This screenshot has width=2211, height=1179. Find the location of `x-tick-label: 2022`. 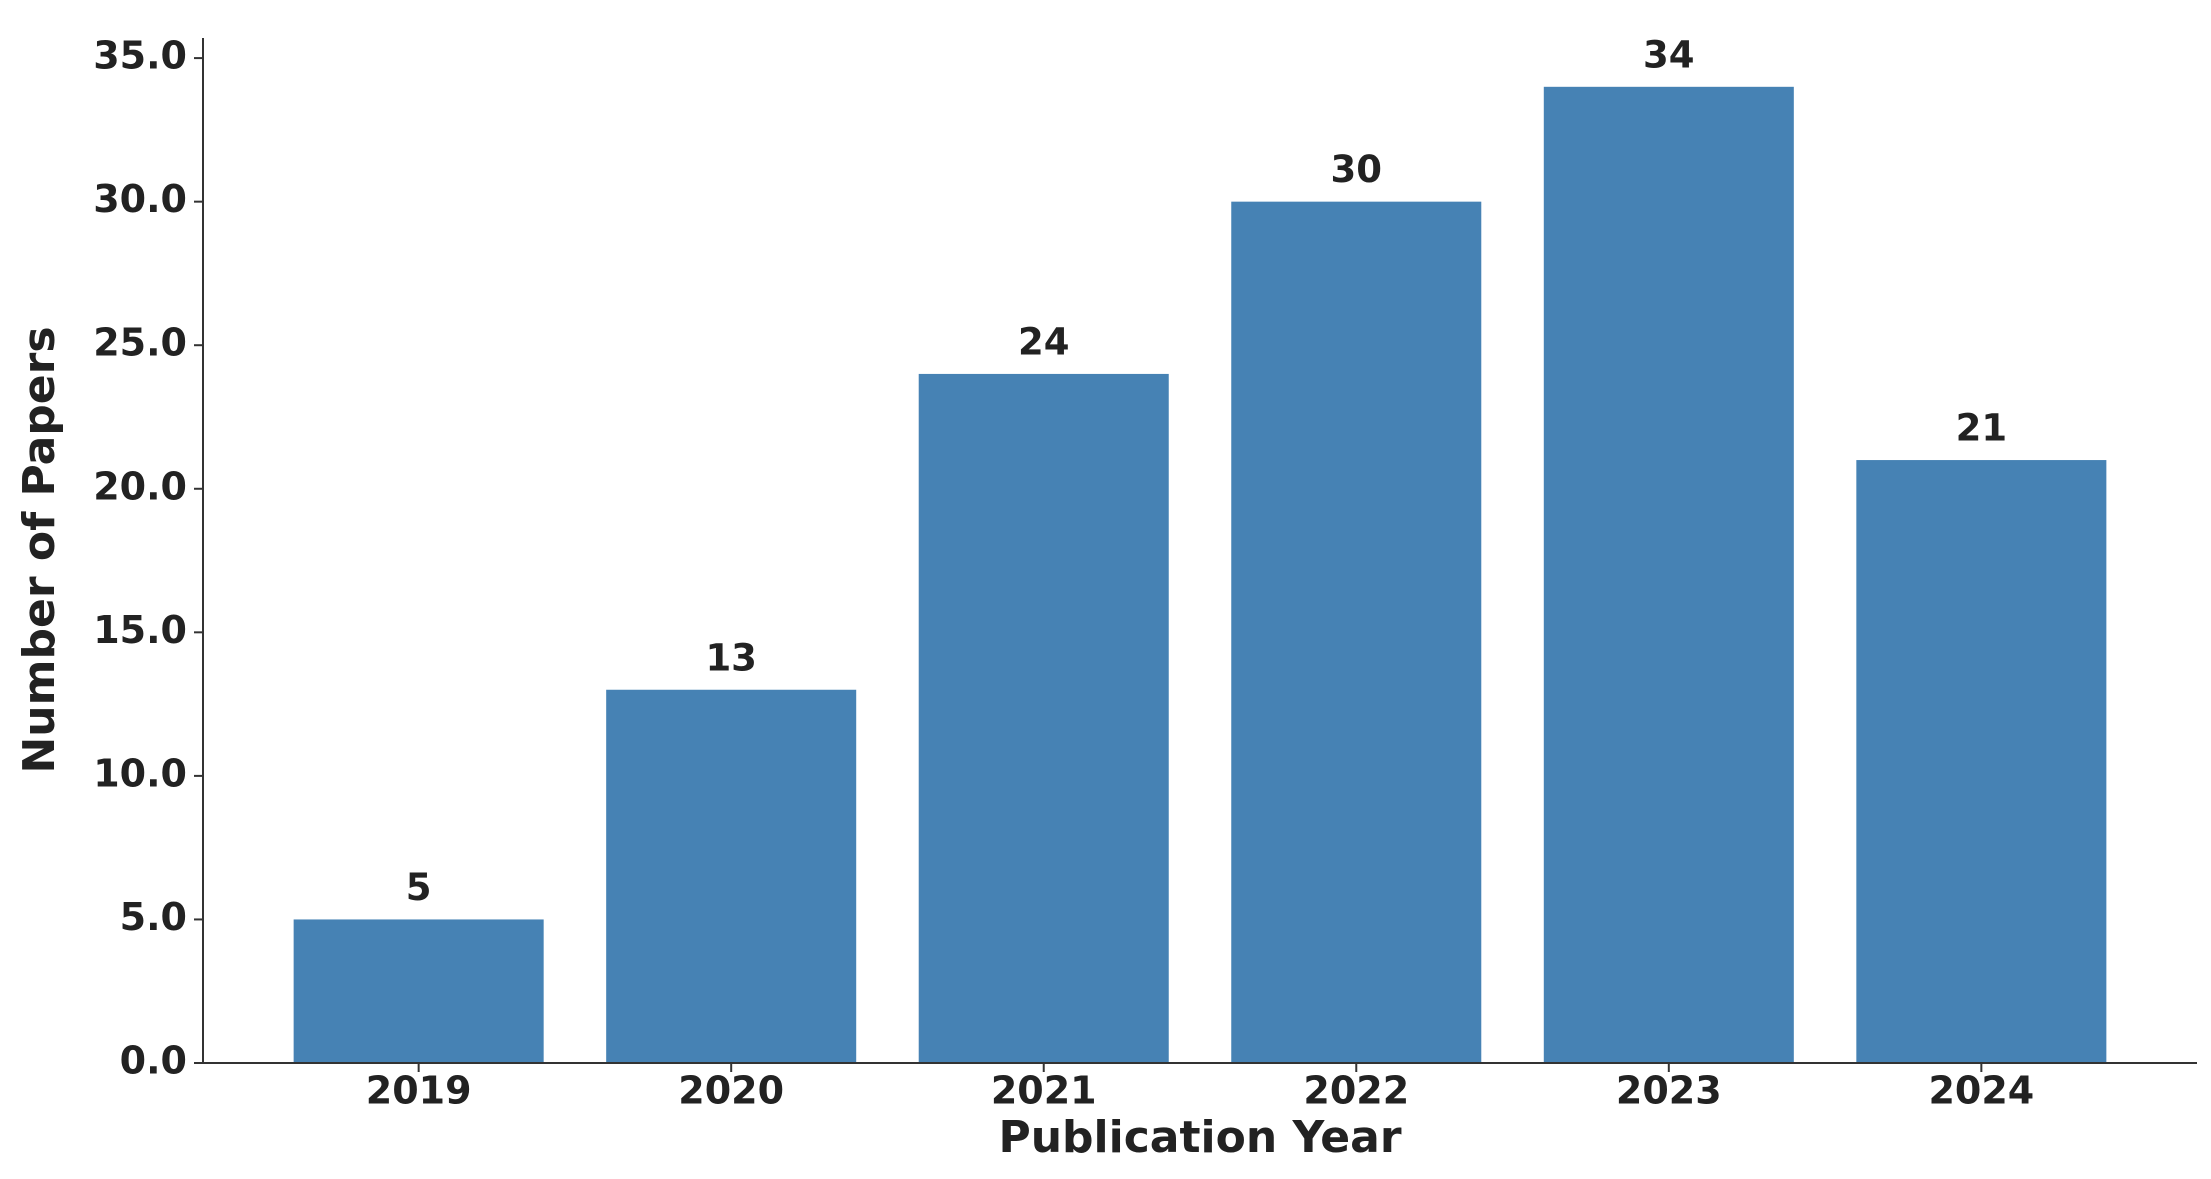

x-tick-label: 2022 is located at coordinates (1356, 1091).